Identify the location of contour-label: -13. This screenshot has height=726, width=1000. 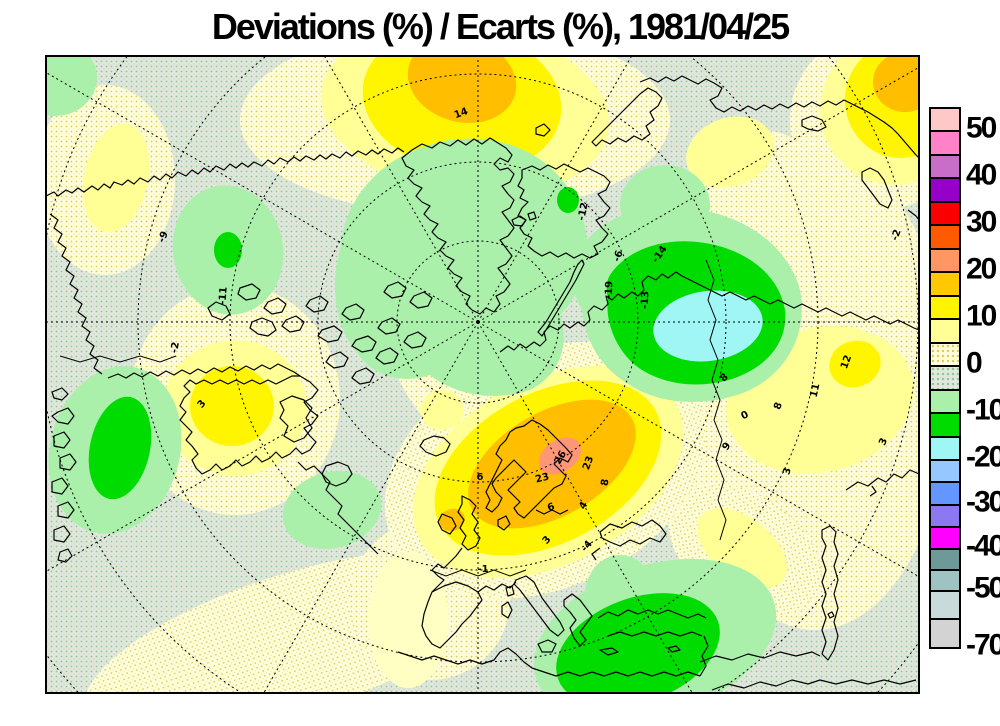
(646, 300).